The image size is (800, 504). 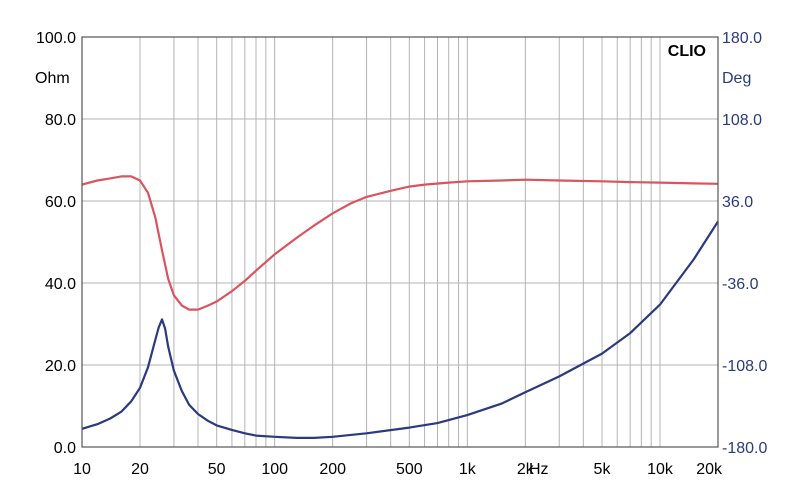 What do you see at coordinates (274, 469) in the screenshot?
I see `x-tick-label: 100` at bounding box center [274, 469].